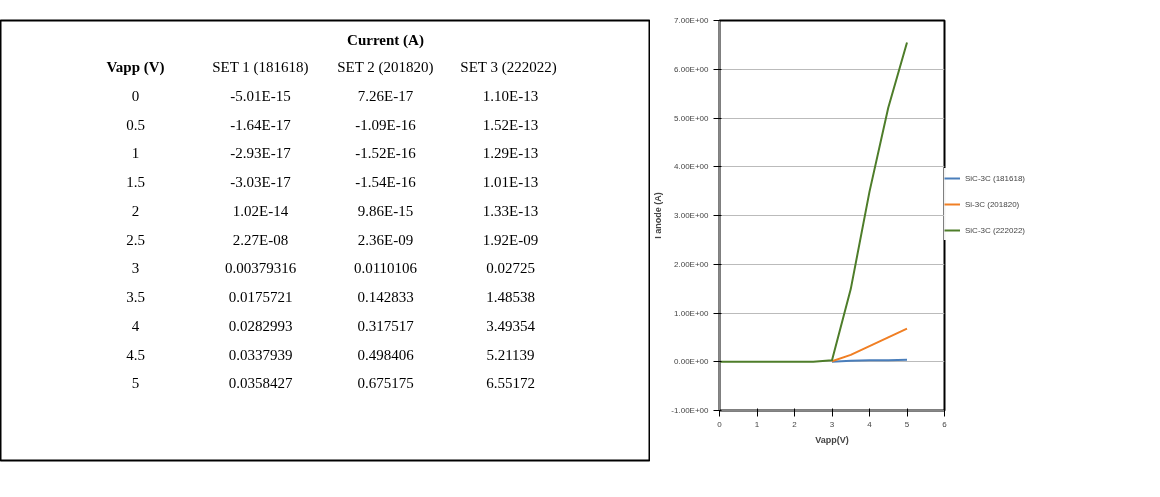  Describe the element at coordinates (510, 124) in the screenshot. I see `data-label: 1.52E-13` at that location.